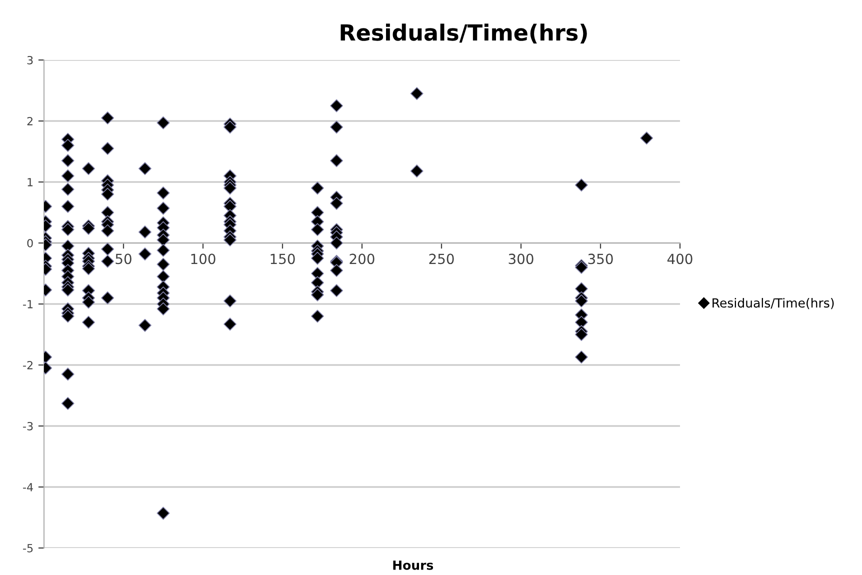 This screenshot has width=862, height=575. Describe the element at coordinates (30, 243) in the screenshot. I see `y-tick-label: 0` at that location.